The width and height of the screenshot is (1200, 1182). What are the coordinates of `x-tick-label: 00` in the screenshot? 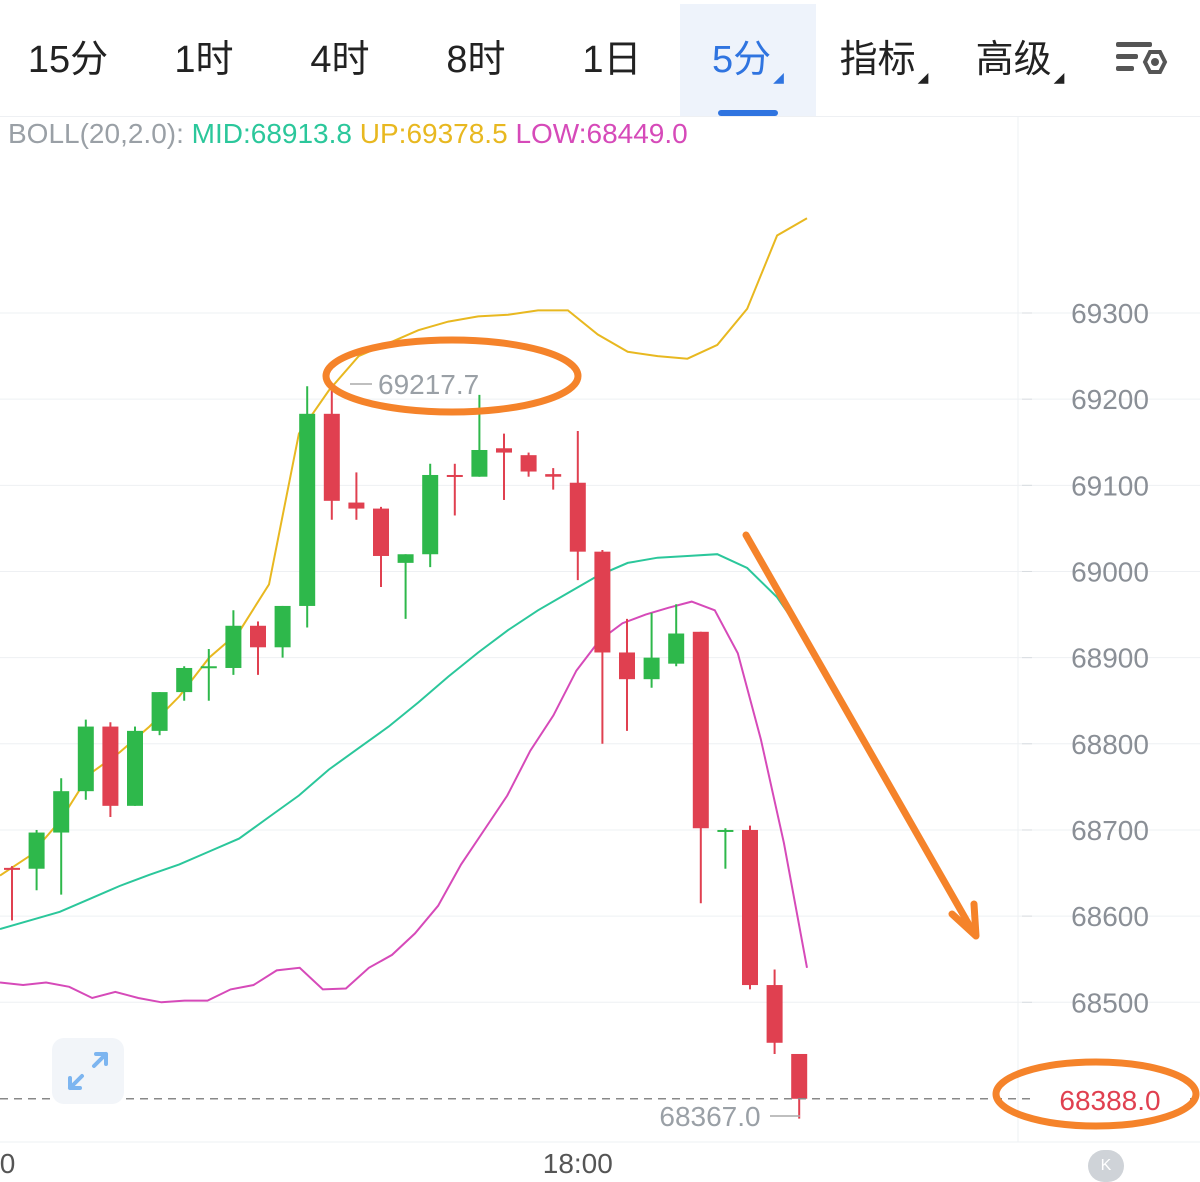 It's located at (7, 1163).